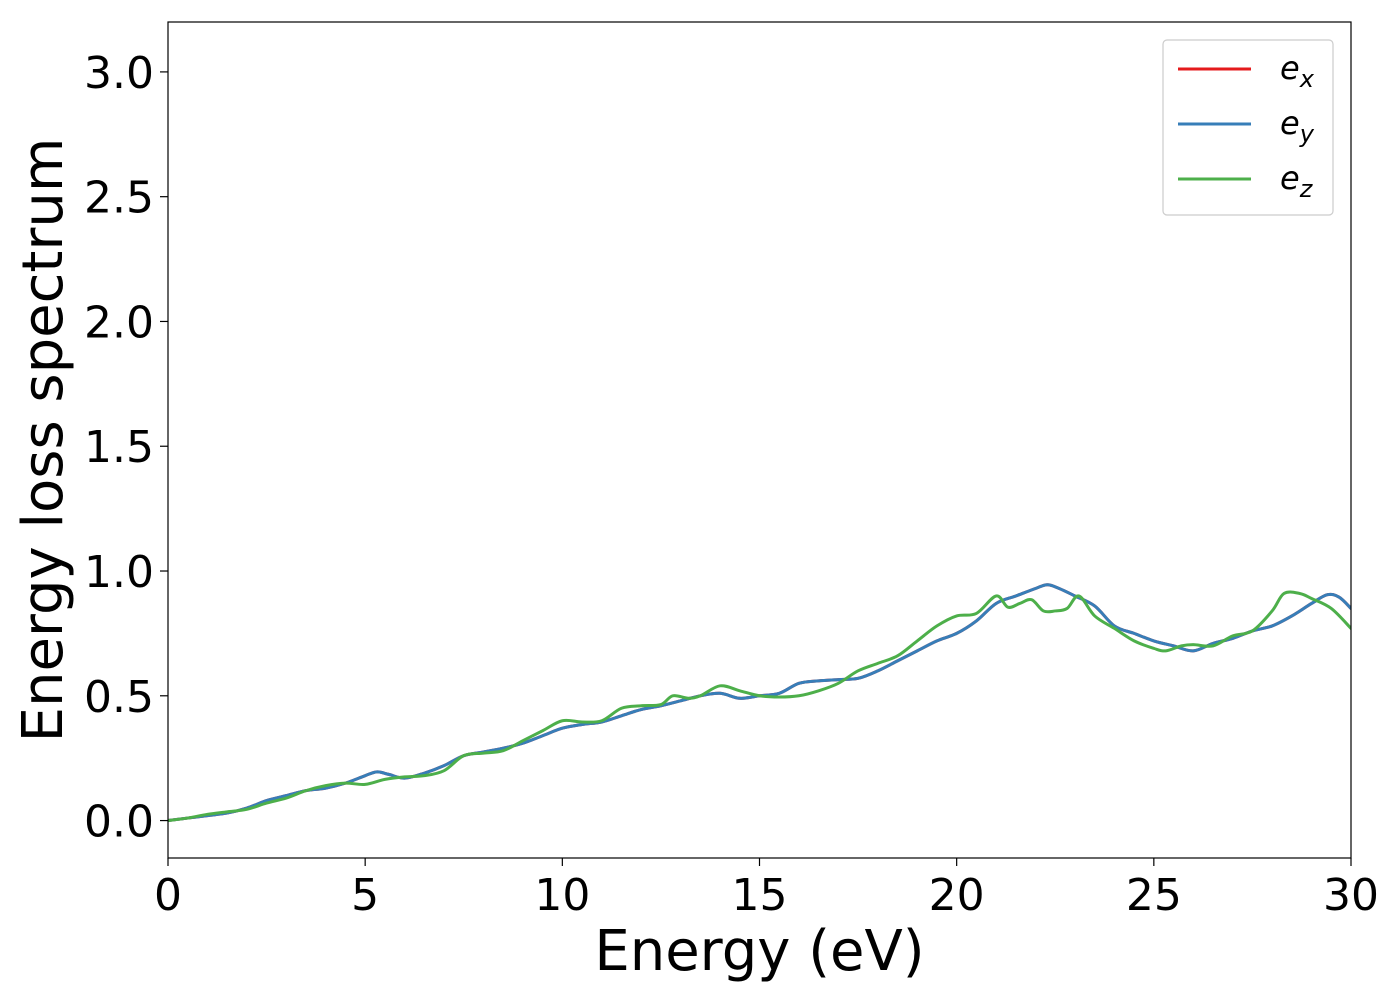  I want to click on legend-label-y: ey, so click(1297, 126).